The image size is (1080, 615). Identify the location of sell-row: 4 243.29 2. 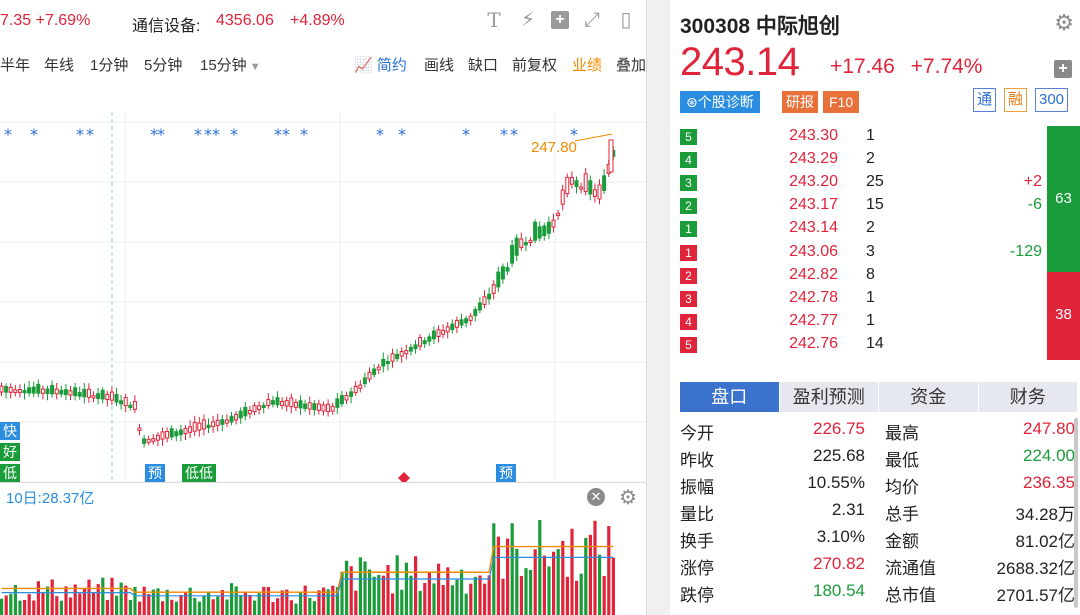
(865, 160).